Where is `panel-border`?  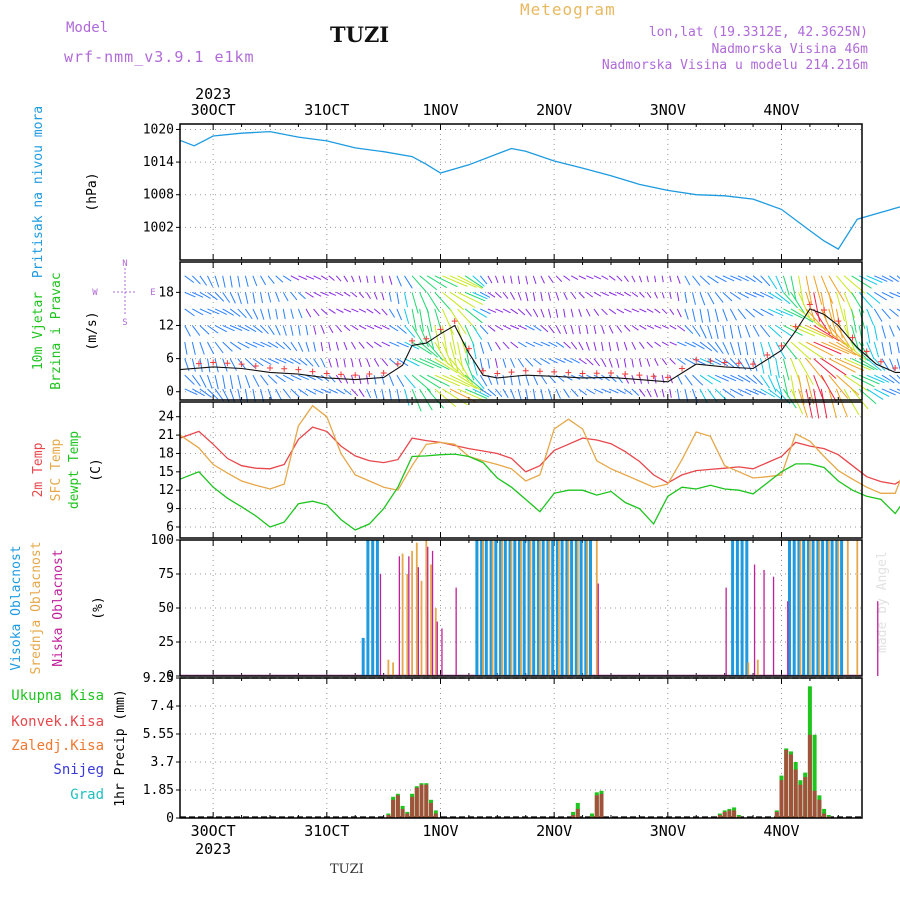 panel-border is located at coordinates (521, 331).